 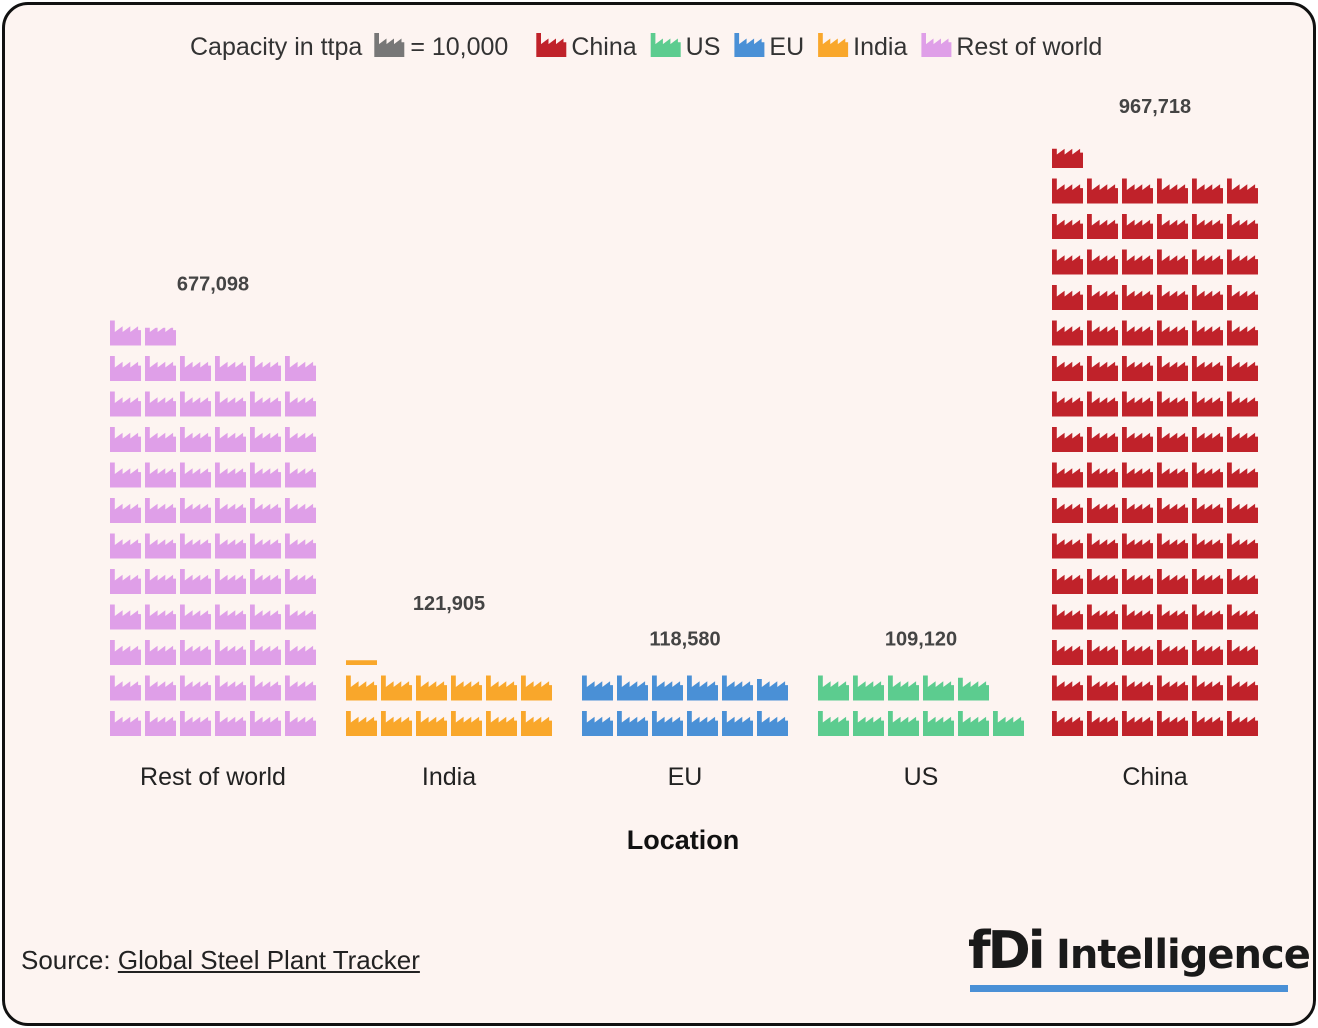 What do you see at coordinates (449, 692) in the screenshot?
I see `pictogram-column: 121,905 India` at bounding box center [449, 692].